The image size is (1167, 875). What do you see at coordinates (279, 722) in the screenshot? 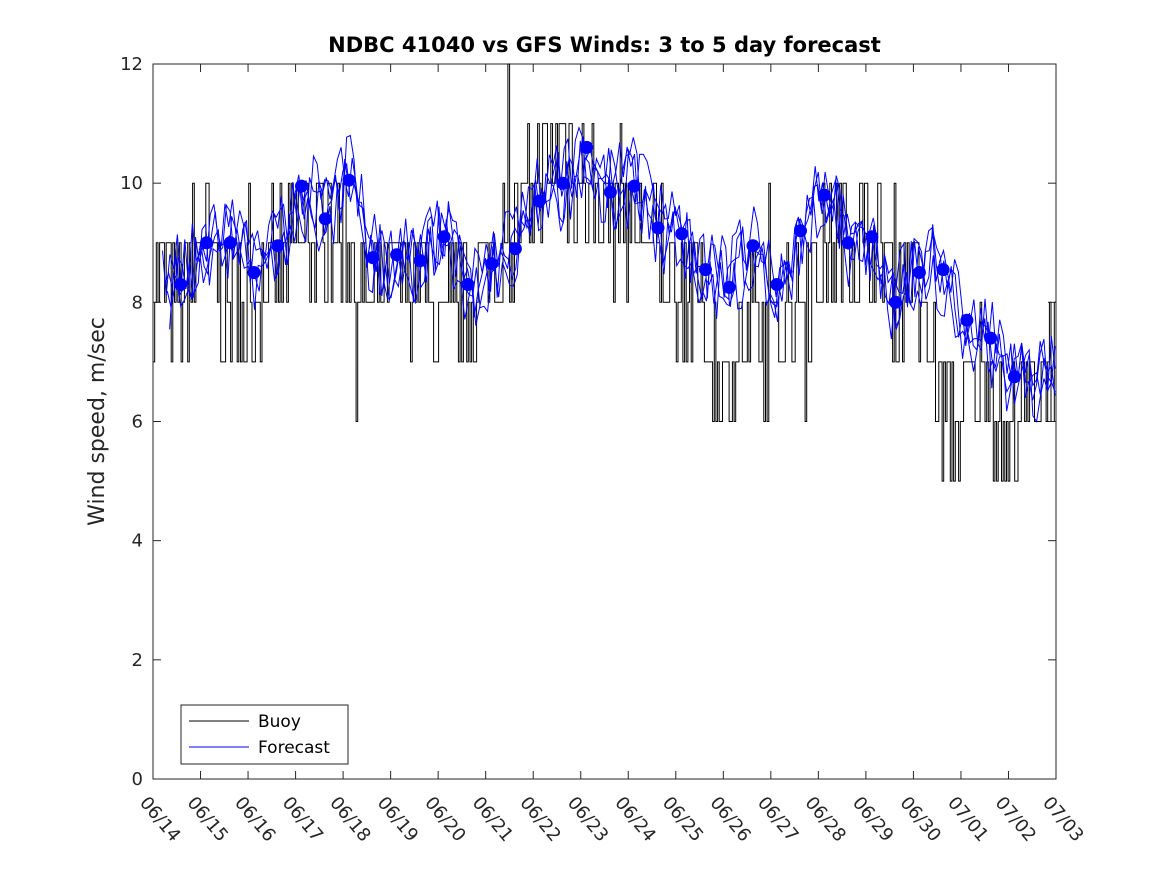
I see `legend-buoy-label: Buoy` at bounding box center [279, 722].